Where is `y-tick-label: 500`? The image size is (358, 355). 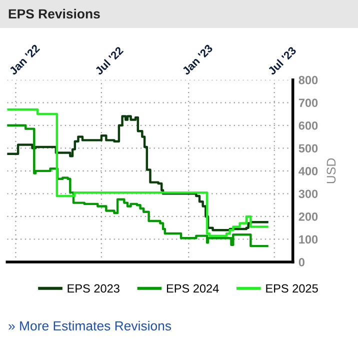 y-tick-label: 500 is located at coordinates (308, 148).